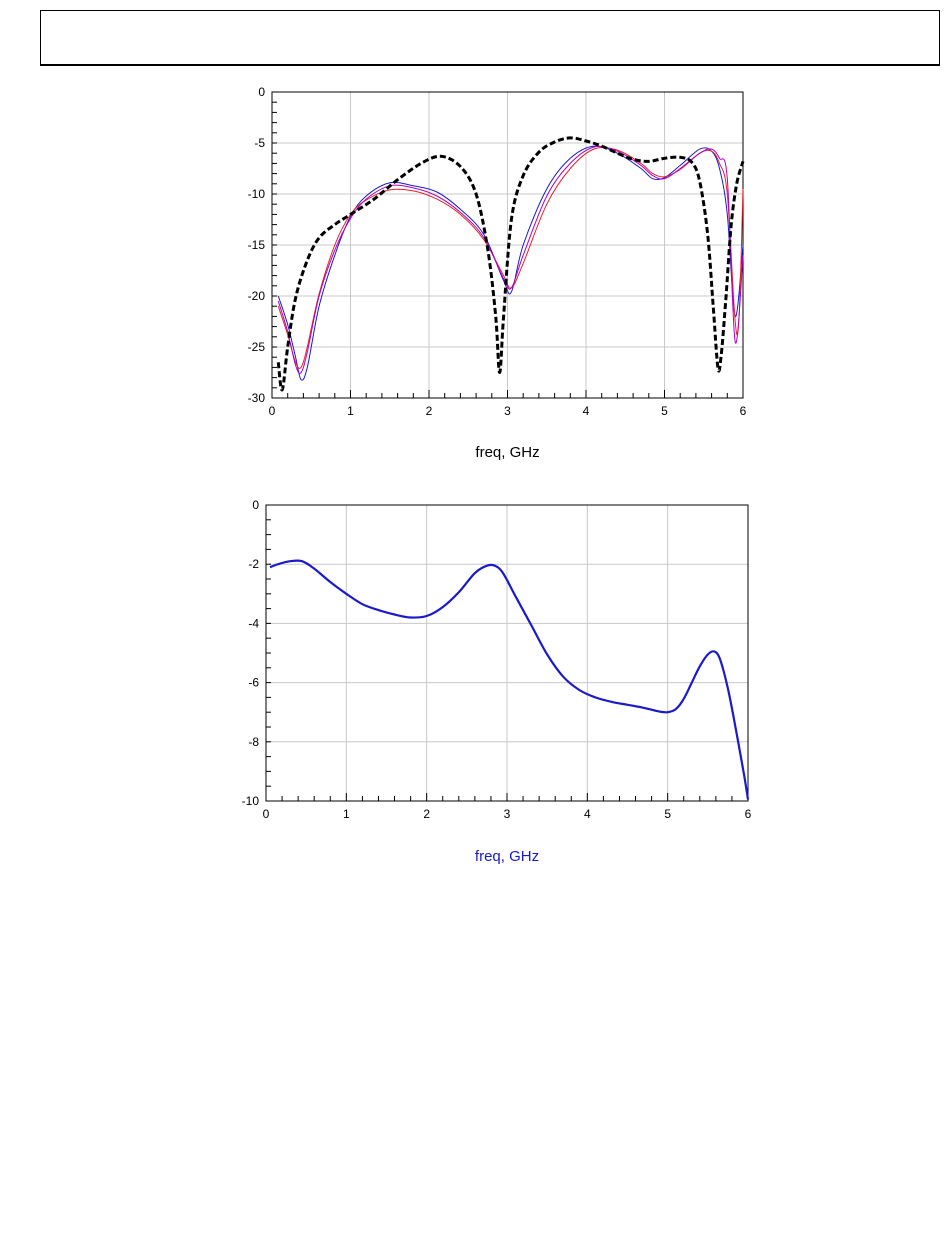 The image size is (950, 1260). I want to click on top-y-tick-label: -30, so click(257, 398).